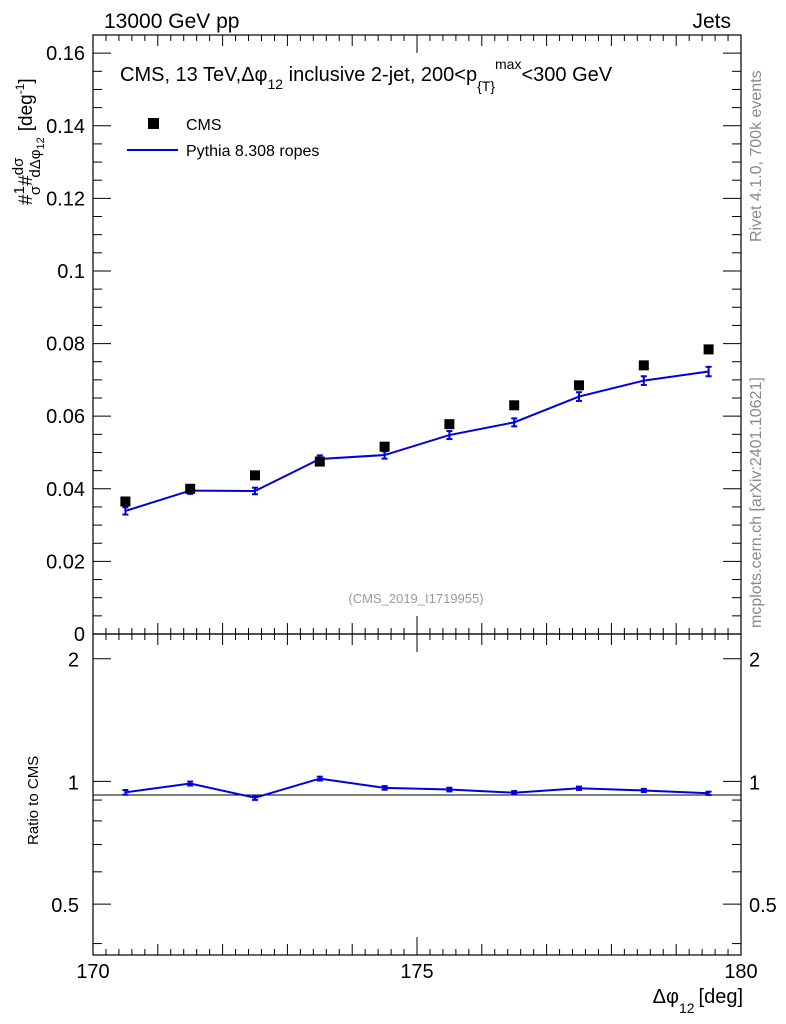 The height and width of the screenshot is (1024, 786). I want to click on y-tick-labels: 0 0.02 0.04 0.06 0.08 0.1 0.12 0.14 0.16, so click(65, 344).